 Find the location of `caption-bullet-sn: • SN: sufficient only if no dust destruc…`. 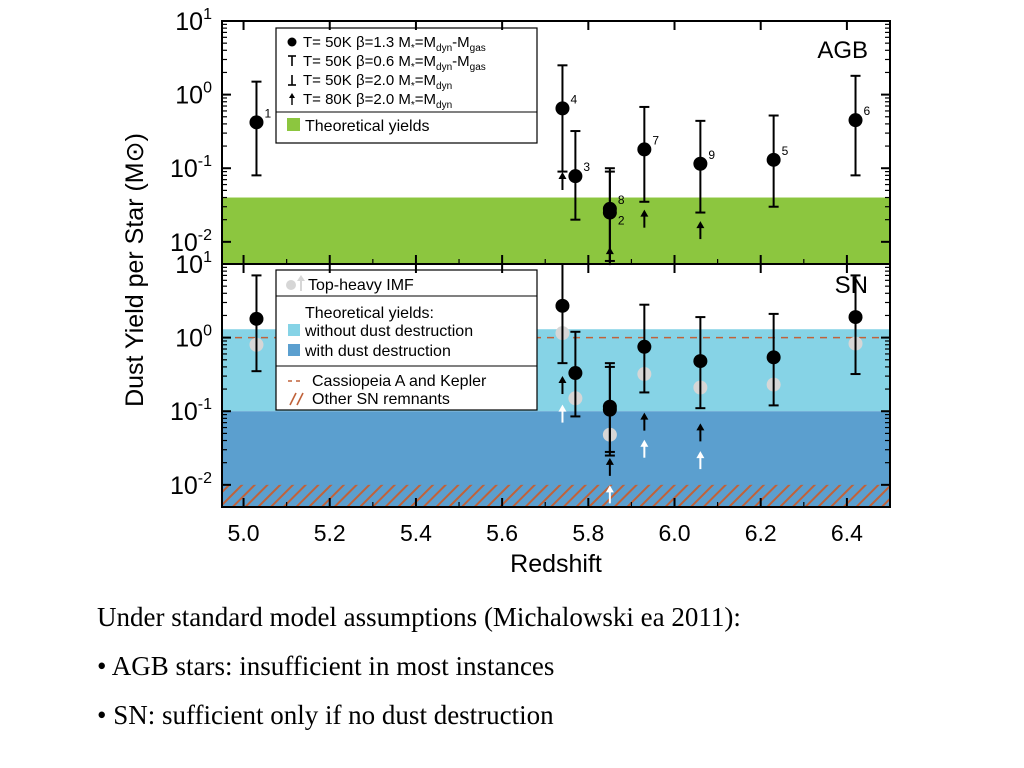

caption-bullet-sn: • SN: sufficient only if no dust destruc… is located at coordinates (325, 715).